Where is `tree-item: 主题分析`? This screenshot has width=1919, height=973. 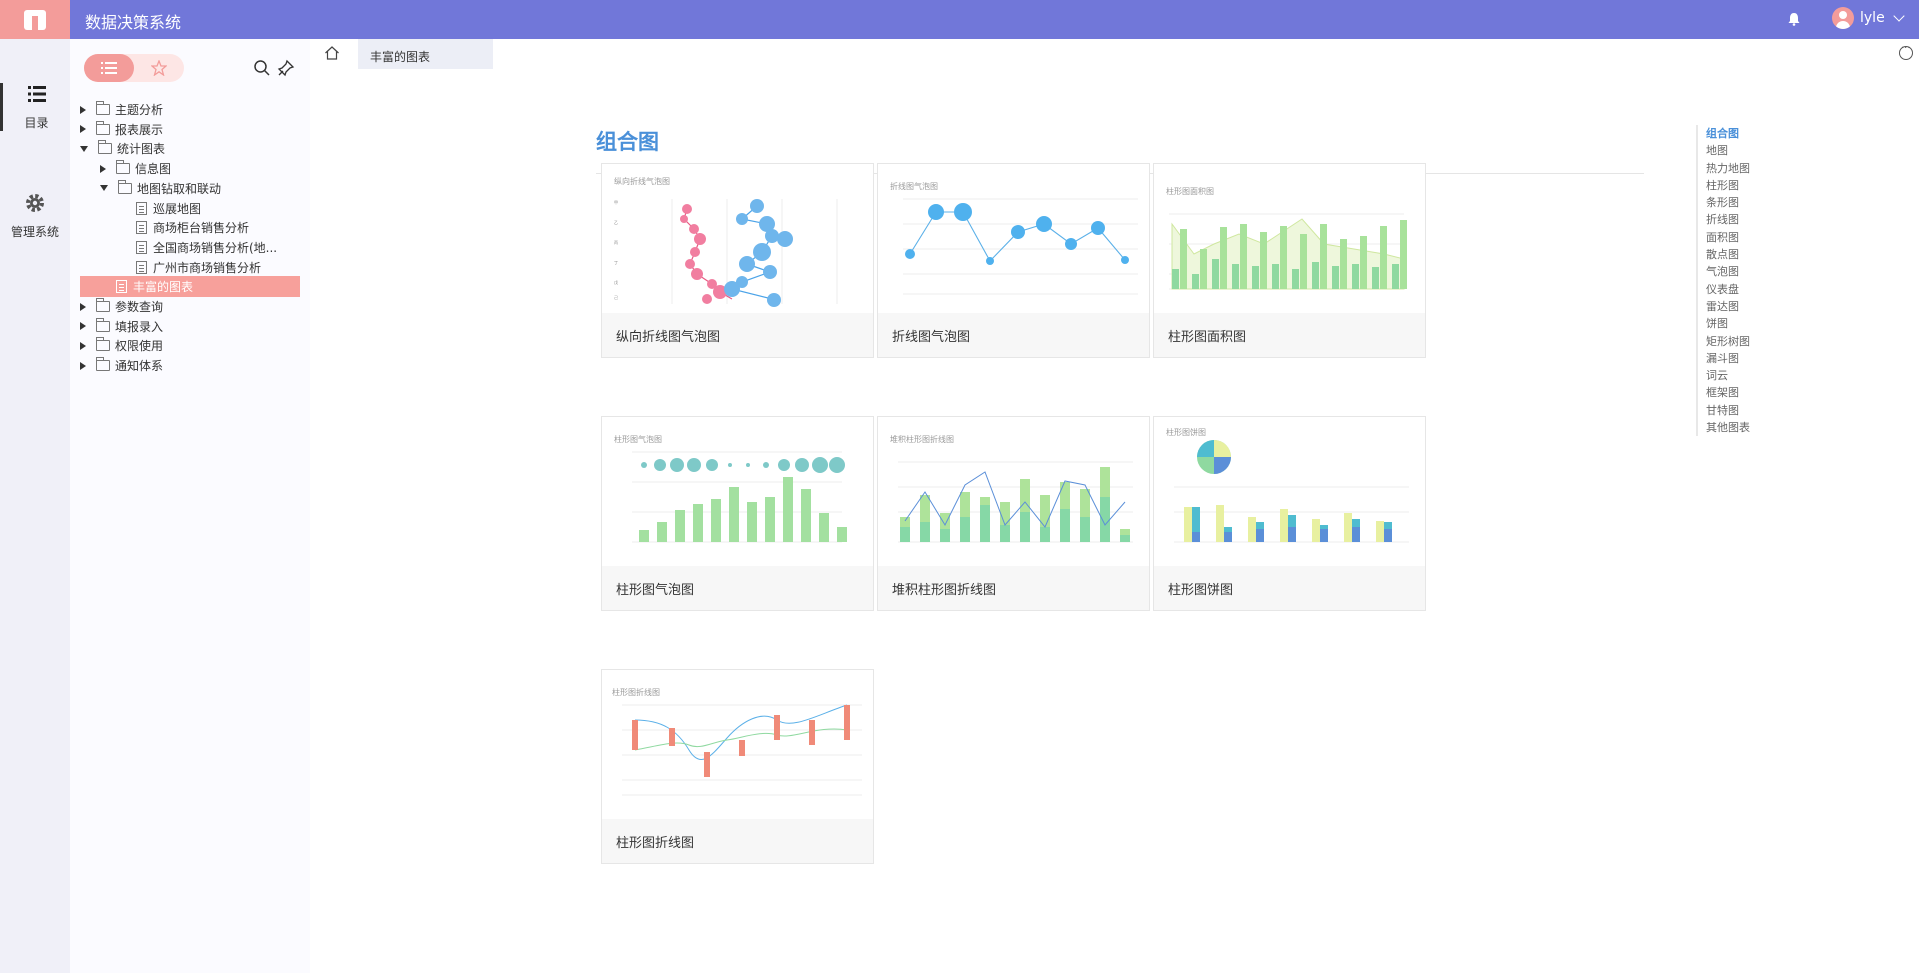
tree-item: 主题分析 is located at coordinates (190, 109).